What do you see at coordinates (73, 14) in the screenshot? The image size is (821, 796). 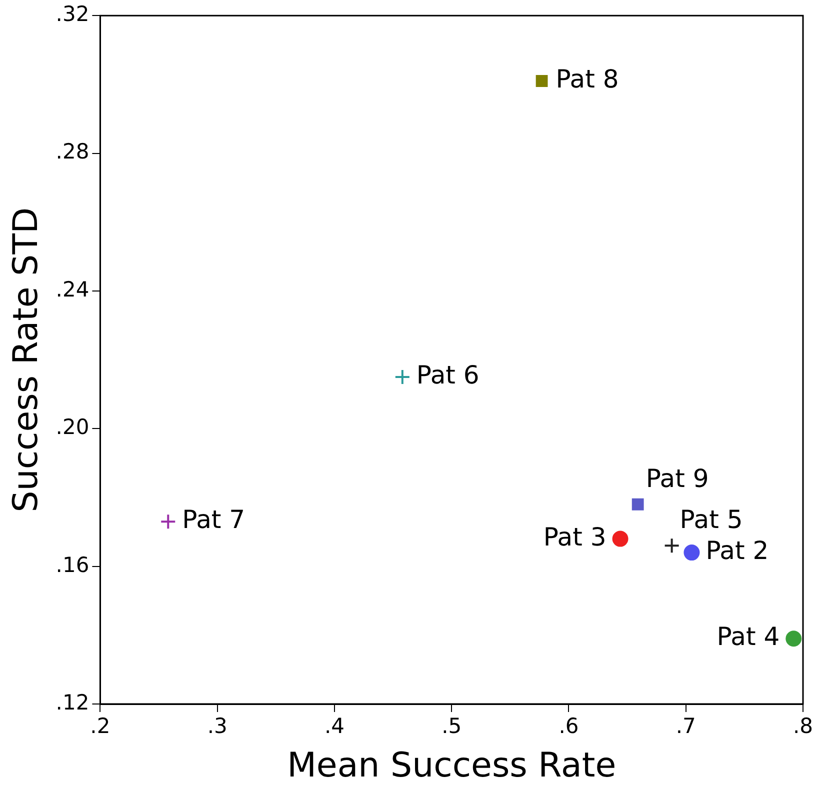 I see `y-tick-label: .32` at bounding box center [73, 14].